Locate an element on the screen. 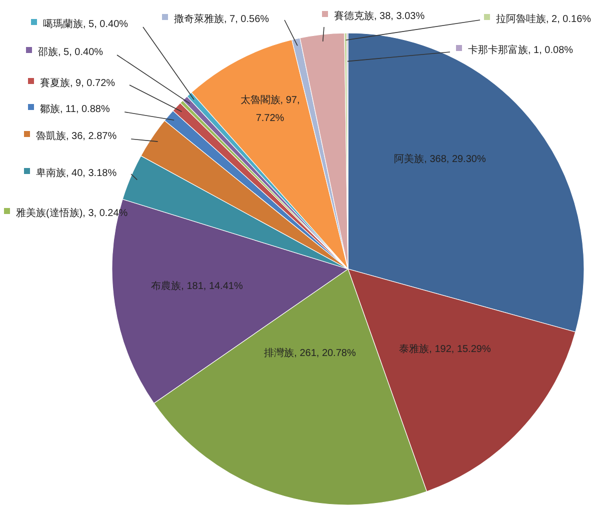 This screenshot has height=508, width=606. legend-label: 拉阿魯哇族, 2, 0.16% is located at coordinates (544, 19).